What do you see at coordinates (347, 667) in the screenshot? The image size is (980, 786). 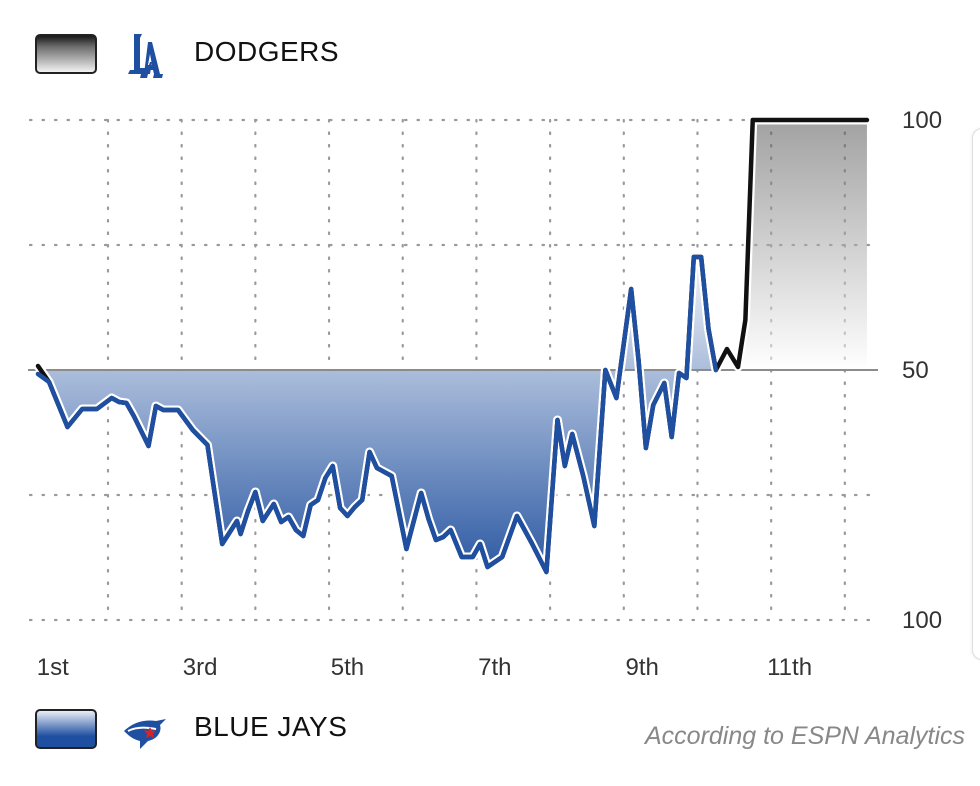 I see `x-tick-label: 5th` at bounding box center [347, 667].